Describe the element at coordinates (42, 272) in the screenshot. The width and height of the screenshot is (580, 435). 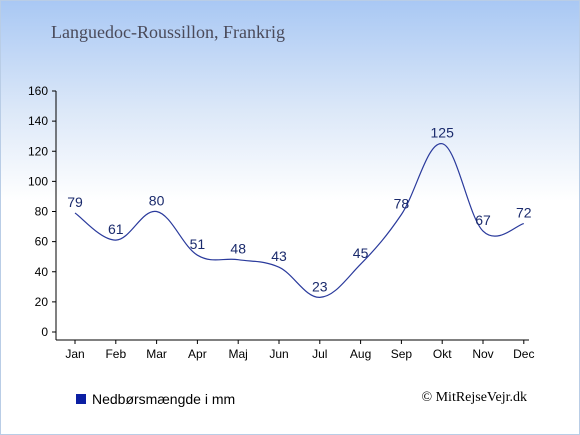
I see `y-tick-label: 40` at that location.